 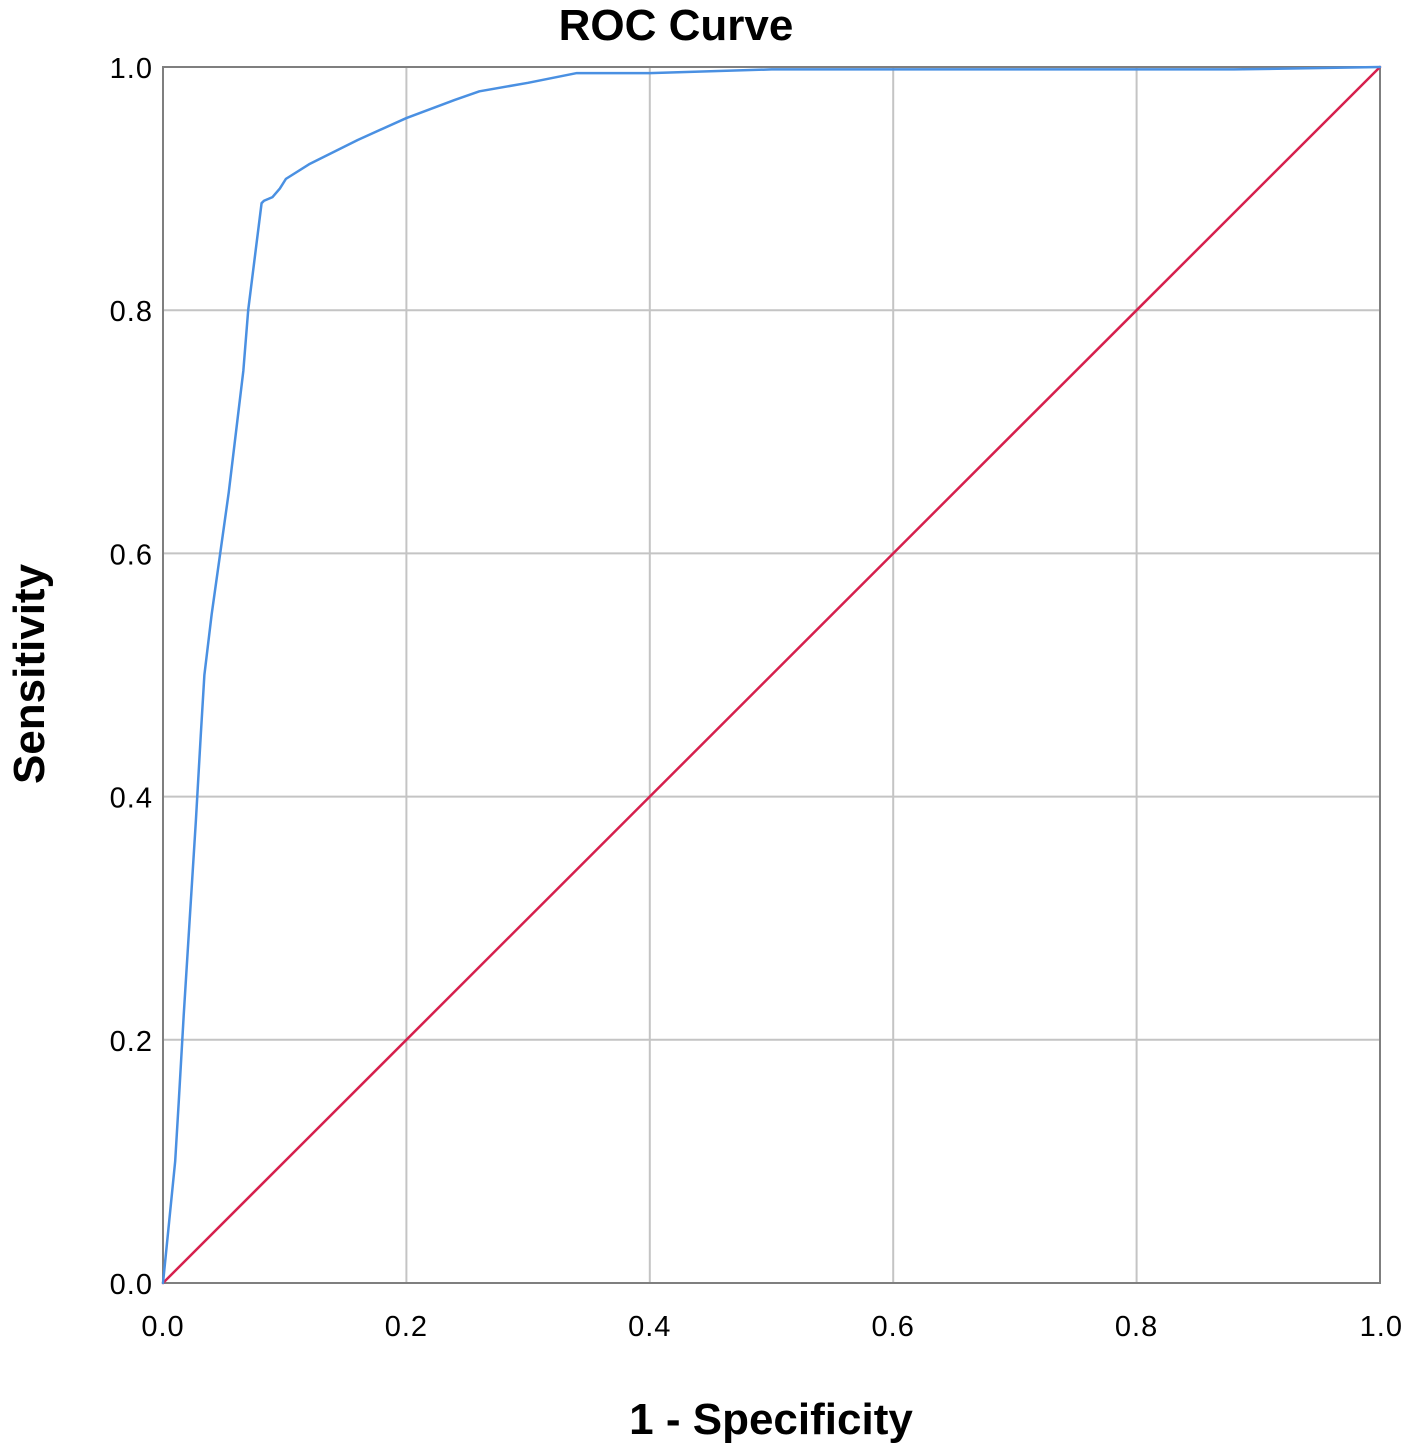 What do you see at coordinates (772, 1327) in the screenshot?
I see `x-tick-labels: 0.0 0.2 0.4 0.6 0.8 1.0` at bounding box center [772, 1327].